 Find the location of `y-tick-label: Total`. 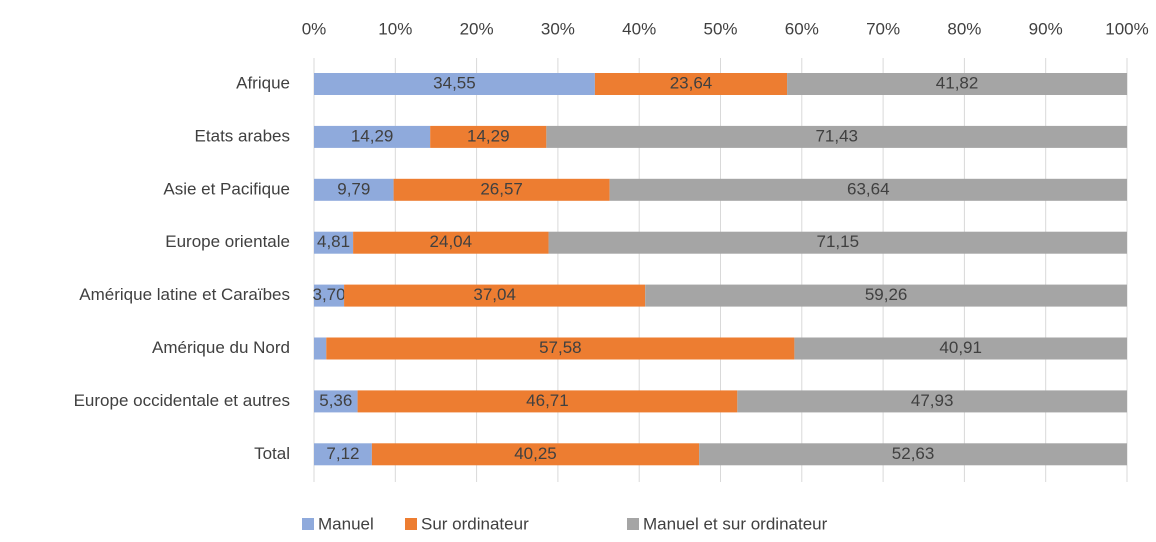

y-tick-label: Total is located at coordinates (272, 453).